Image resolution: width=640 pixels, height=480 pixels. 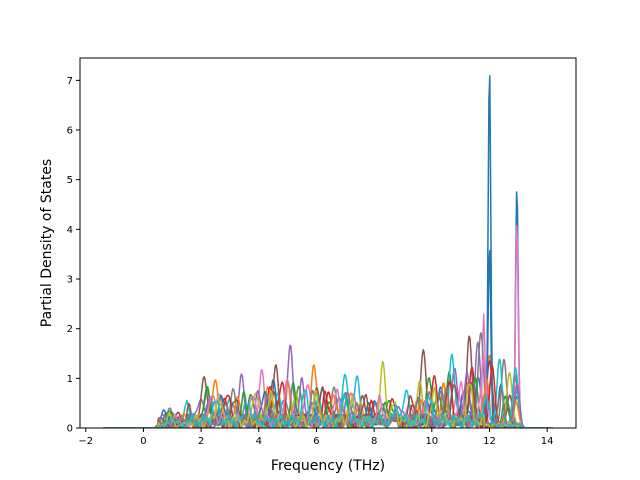 What do you see at coordinates (201, 441) in the screenshot?
I see `x-tick-label: 2` at bounding box center [201, 441].